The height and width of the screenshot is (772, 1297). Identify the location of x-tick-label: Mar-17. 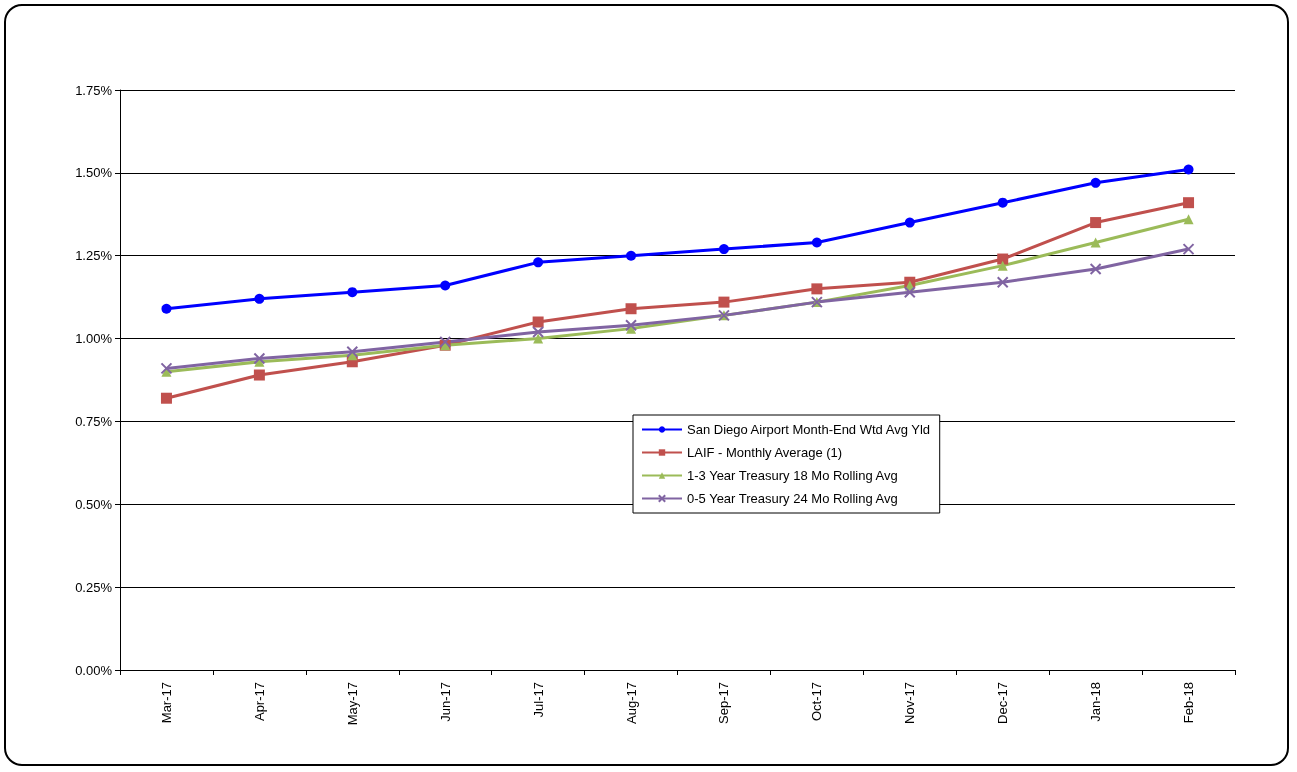
(166, 703).